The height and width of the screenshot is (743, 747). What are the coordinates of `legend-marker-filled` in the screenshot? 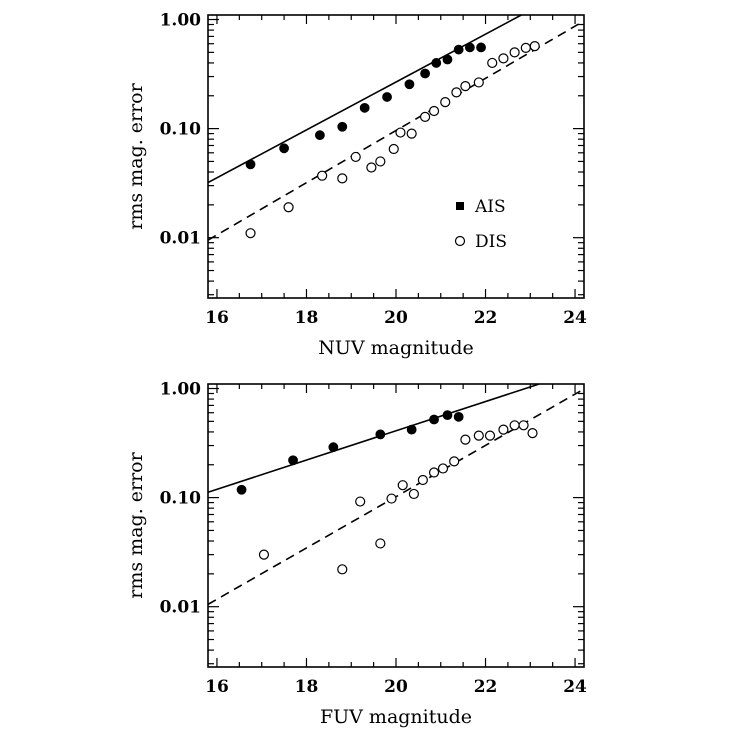 It's located at (460, 206).